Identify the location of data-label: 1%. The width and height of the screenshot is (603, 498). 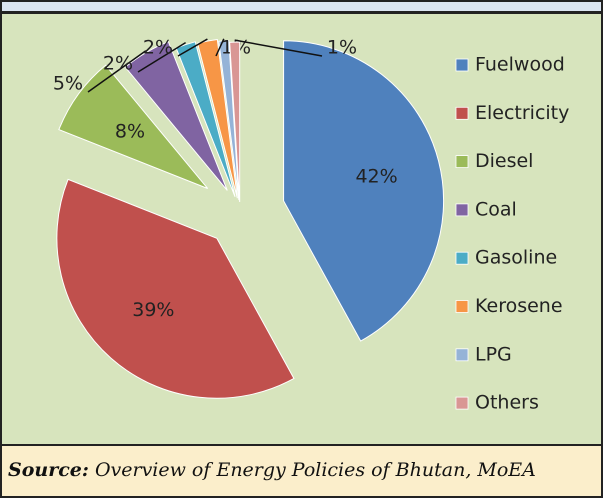
(342, 48).